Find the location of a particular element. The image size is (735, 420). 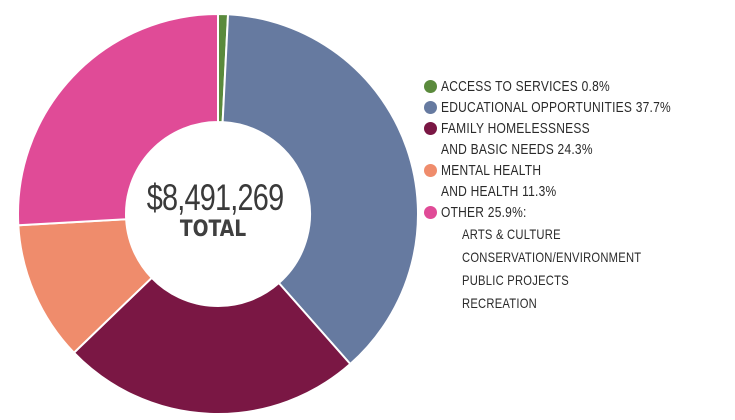

other-sub-label: PUBLIC PROJECTS is located at coordinates (515, 280).